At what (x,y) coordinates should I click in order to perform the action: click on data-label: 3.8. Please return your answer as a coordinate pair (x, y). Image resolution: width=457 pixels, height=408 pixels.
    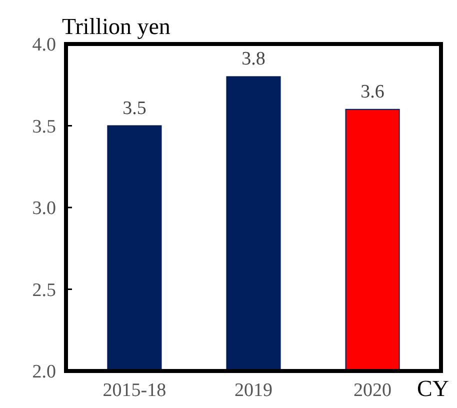
    Looking at the image, I should click on (254, 59).